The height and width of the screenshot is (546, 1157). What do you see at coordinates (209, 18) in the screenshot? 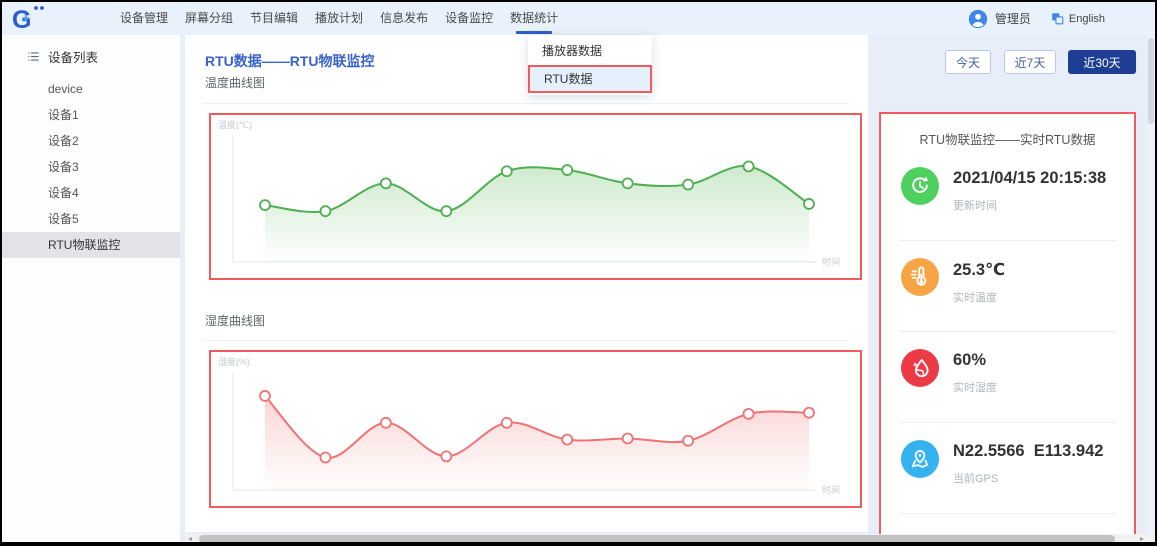
I see `nav-item-1: 屏幕分组` at bounding box center [209, 18].